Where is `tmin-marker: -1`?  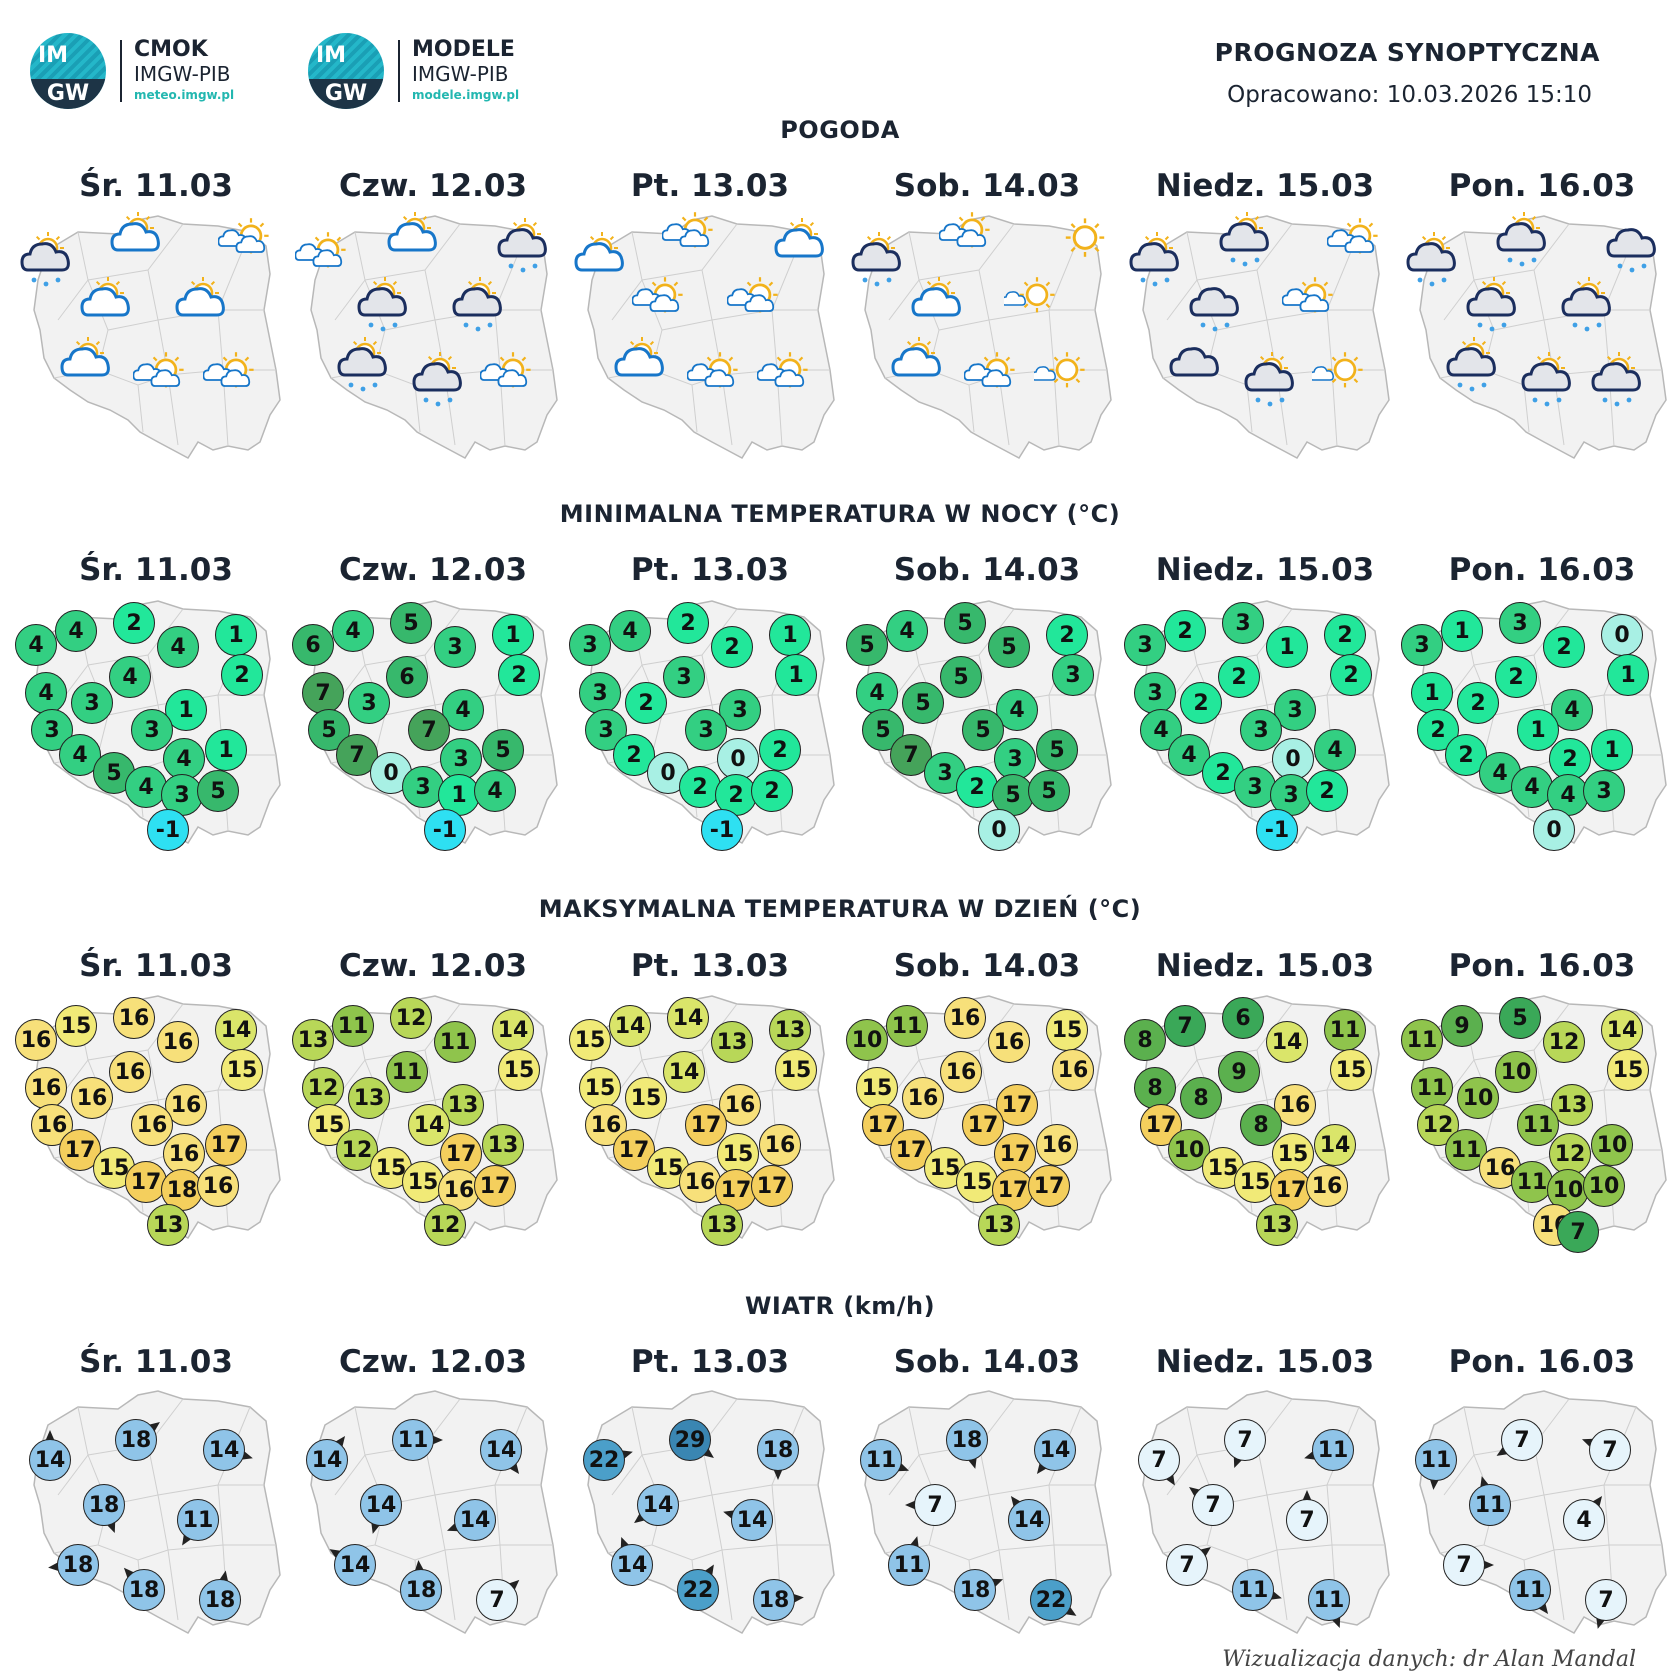 tmin-marker: -1 is located at coordinates (722, 830).